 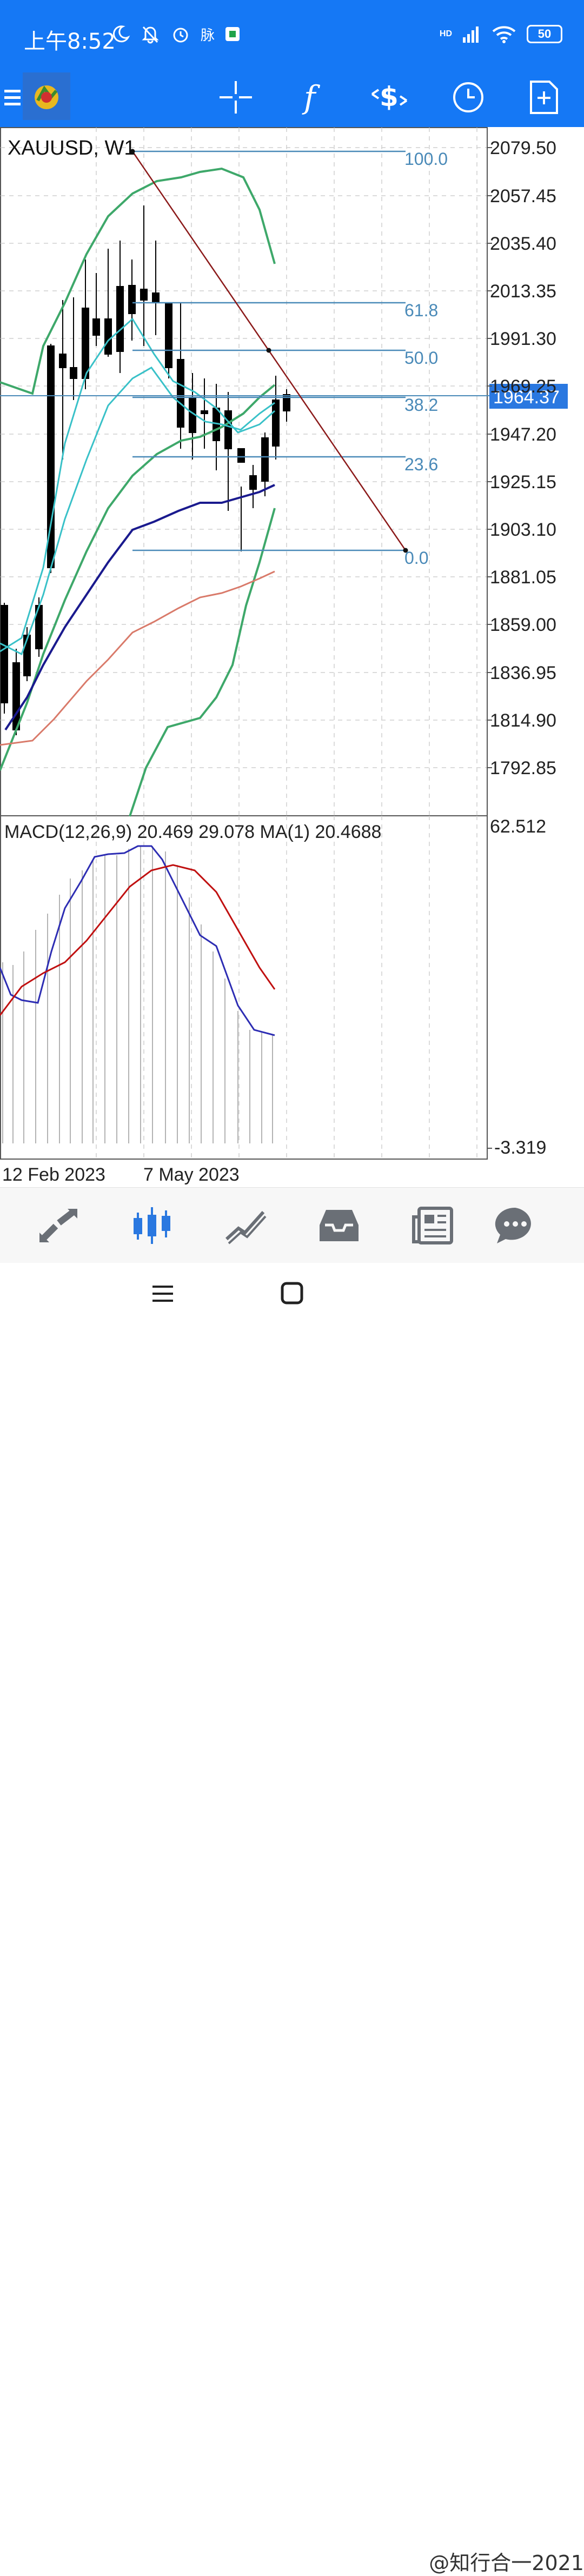 I want to click on macd-axis-bottom: -3.319, so click(x=520, y=1147).